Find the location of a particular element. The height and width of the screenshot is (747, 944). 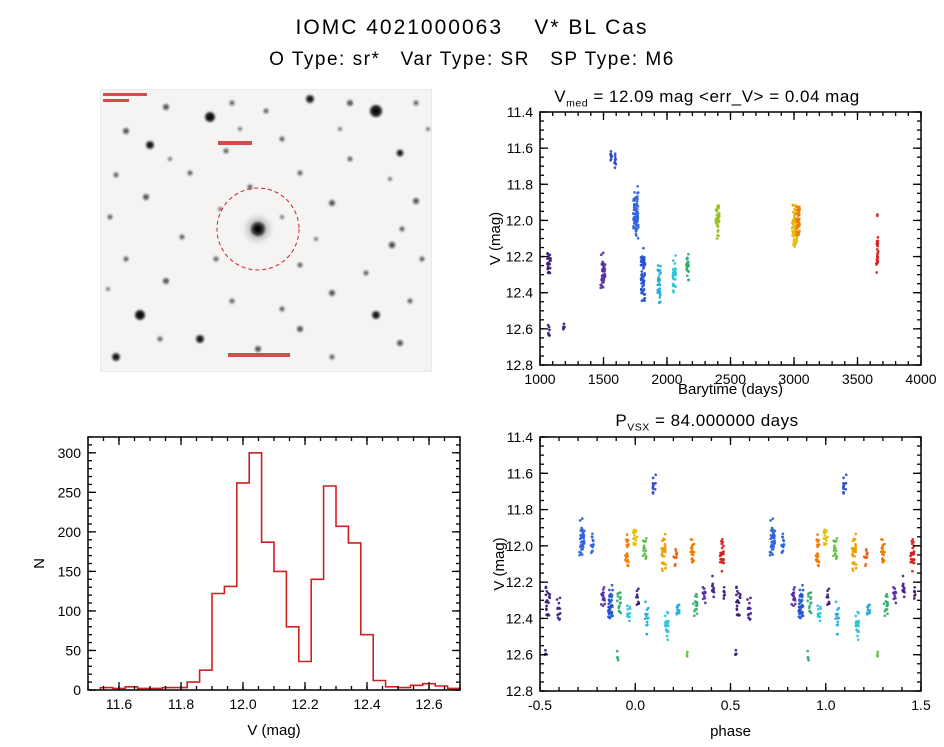

y-tick-label: 11.6 is located at coordinates (520, 473).